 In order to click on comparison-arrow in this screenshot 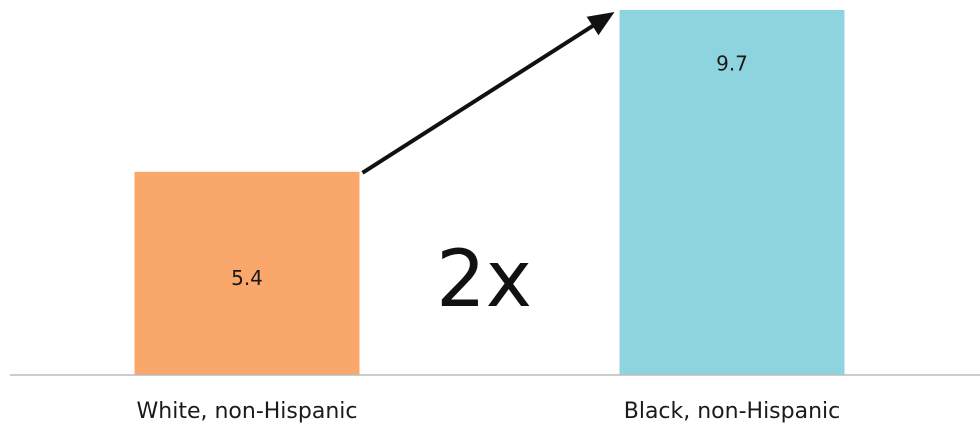, I will do `click(488, 93)`.